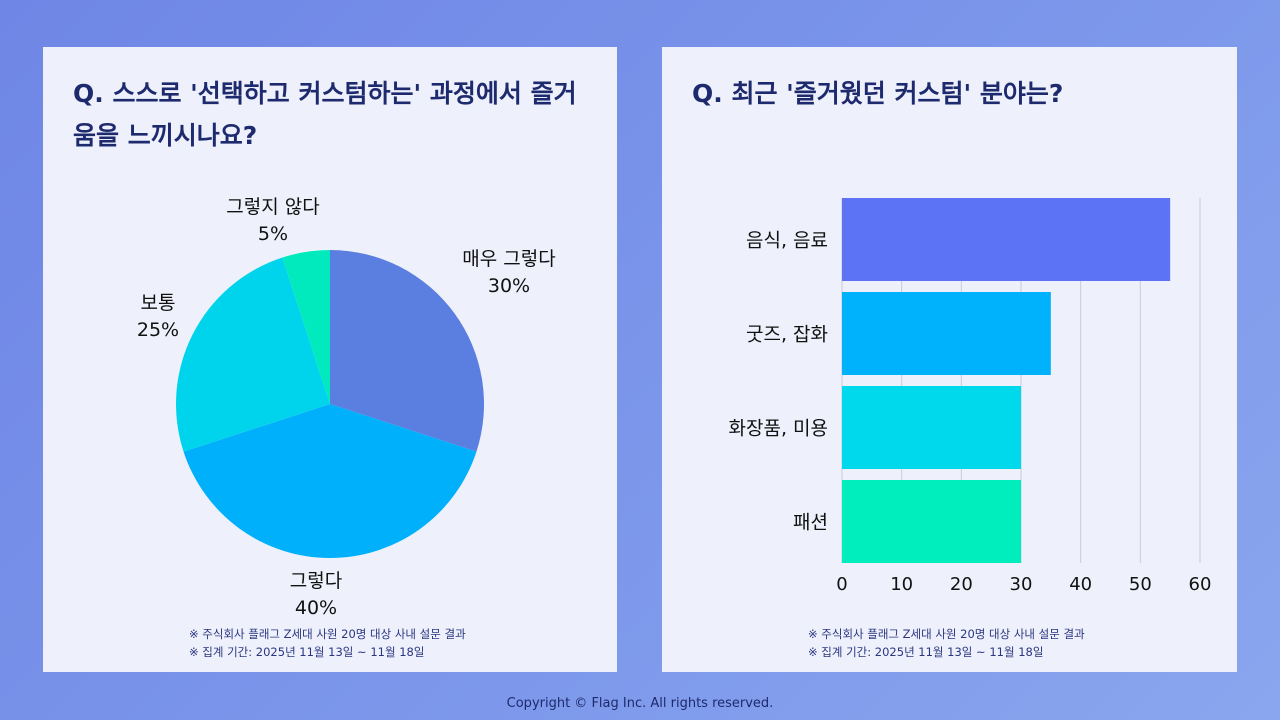  Describe the element at coordinates (787, 241) in the screenshot. I see `category-label: 음식, 음료` at that location.